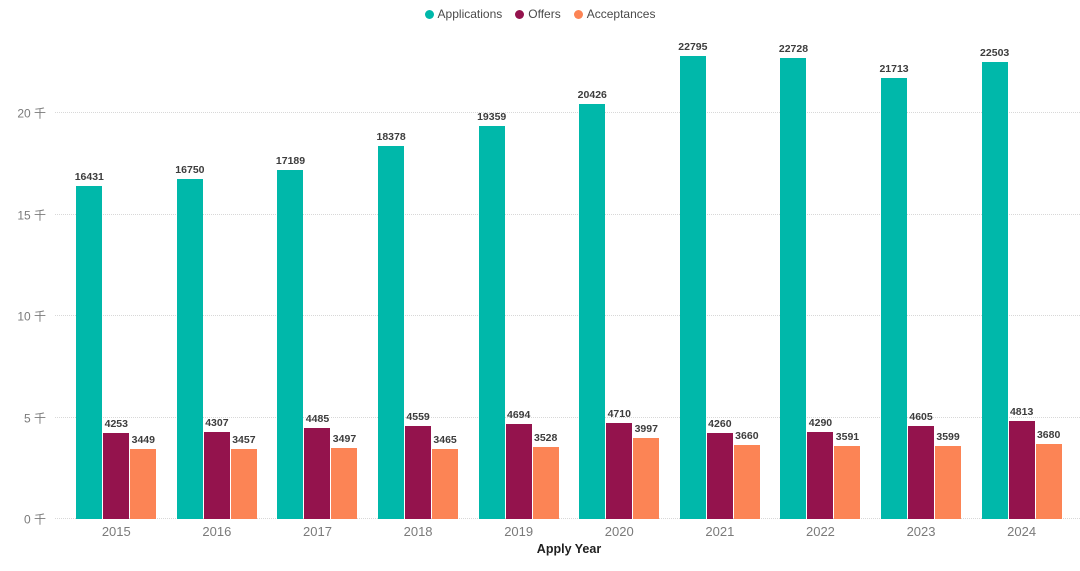  Describe the element at coordinates (820, 531) in the screenshot. I see `x-tick-label: 2022` at that location.